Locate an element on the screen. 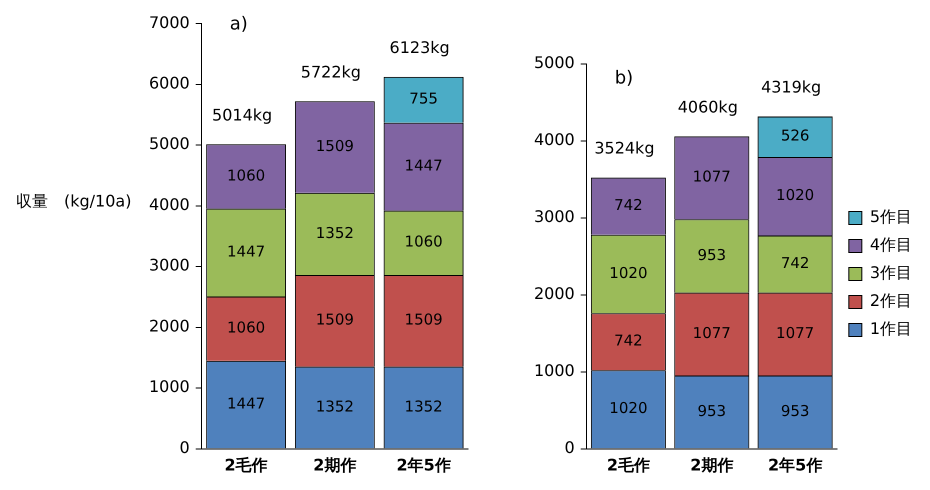 This screenshot has width=930, height=490. legend-label: 5作目 is located at coordinates (891, 216).